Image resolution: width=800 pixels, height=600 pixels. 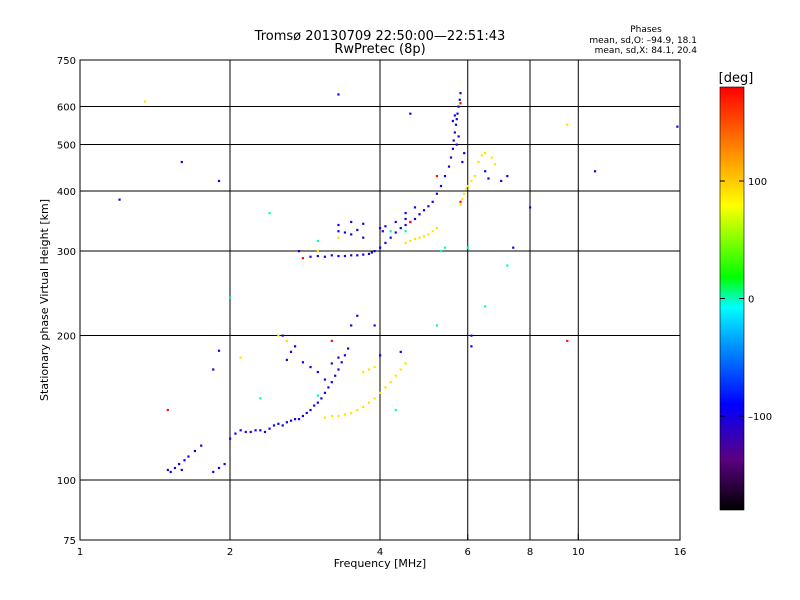 What do you see at coordinates (66, 252) in the screenshot?
I see `y-tick-label: 300` at bounding box center [66, 252].